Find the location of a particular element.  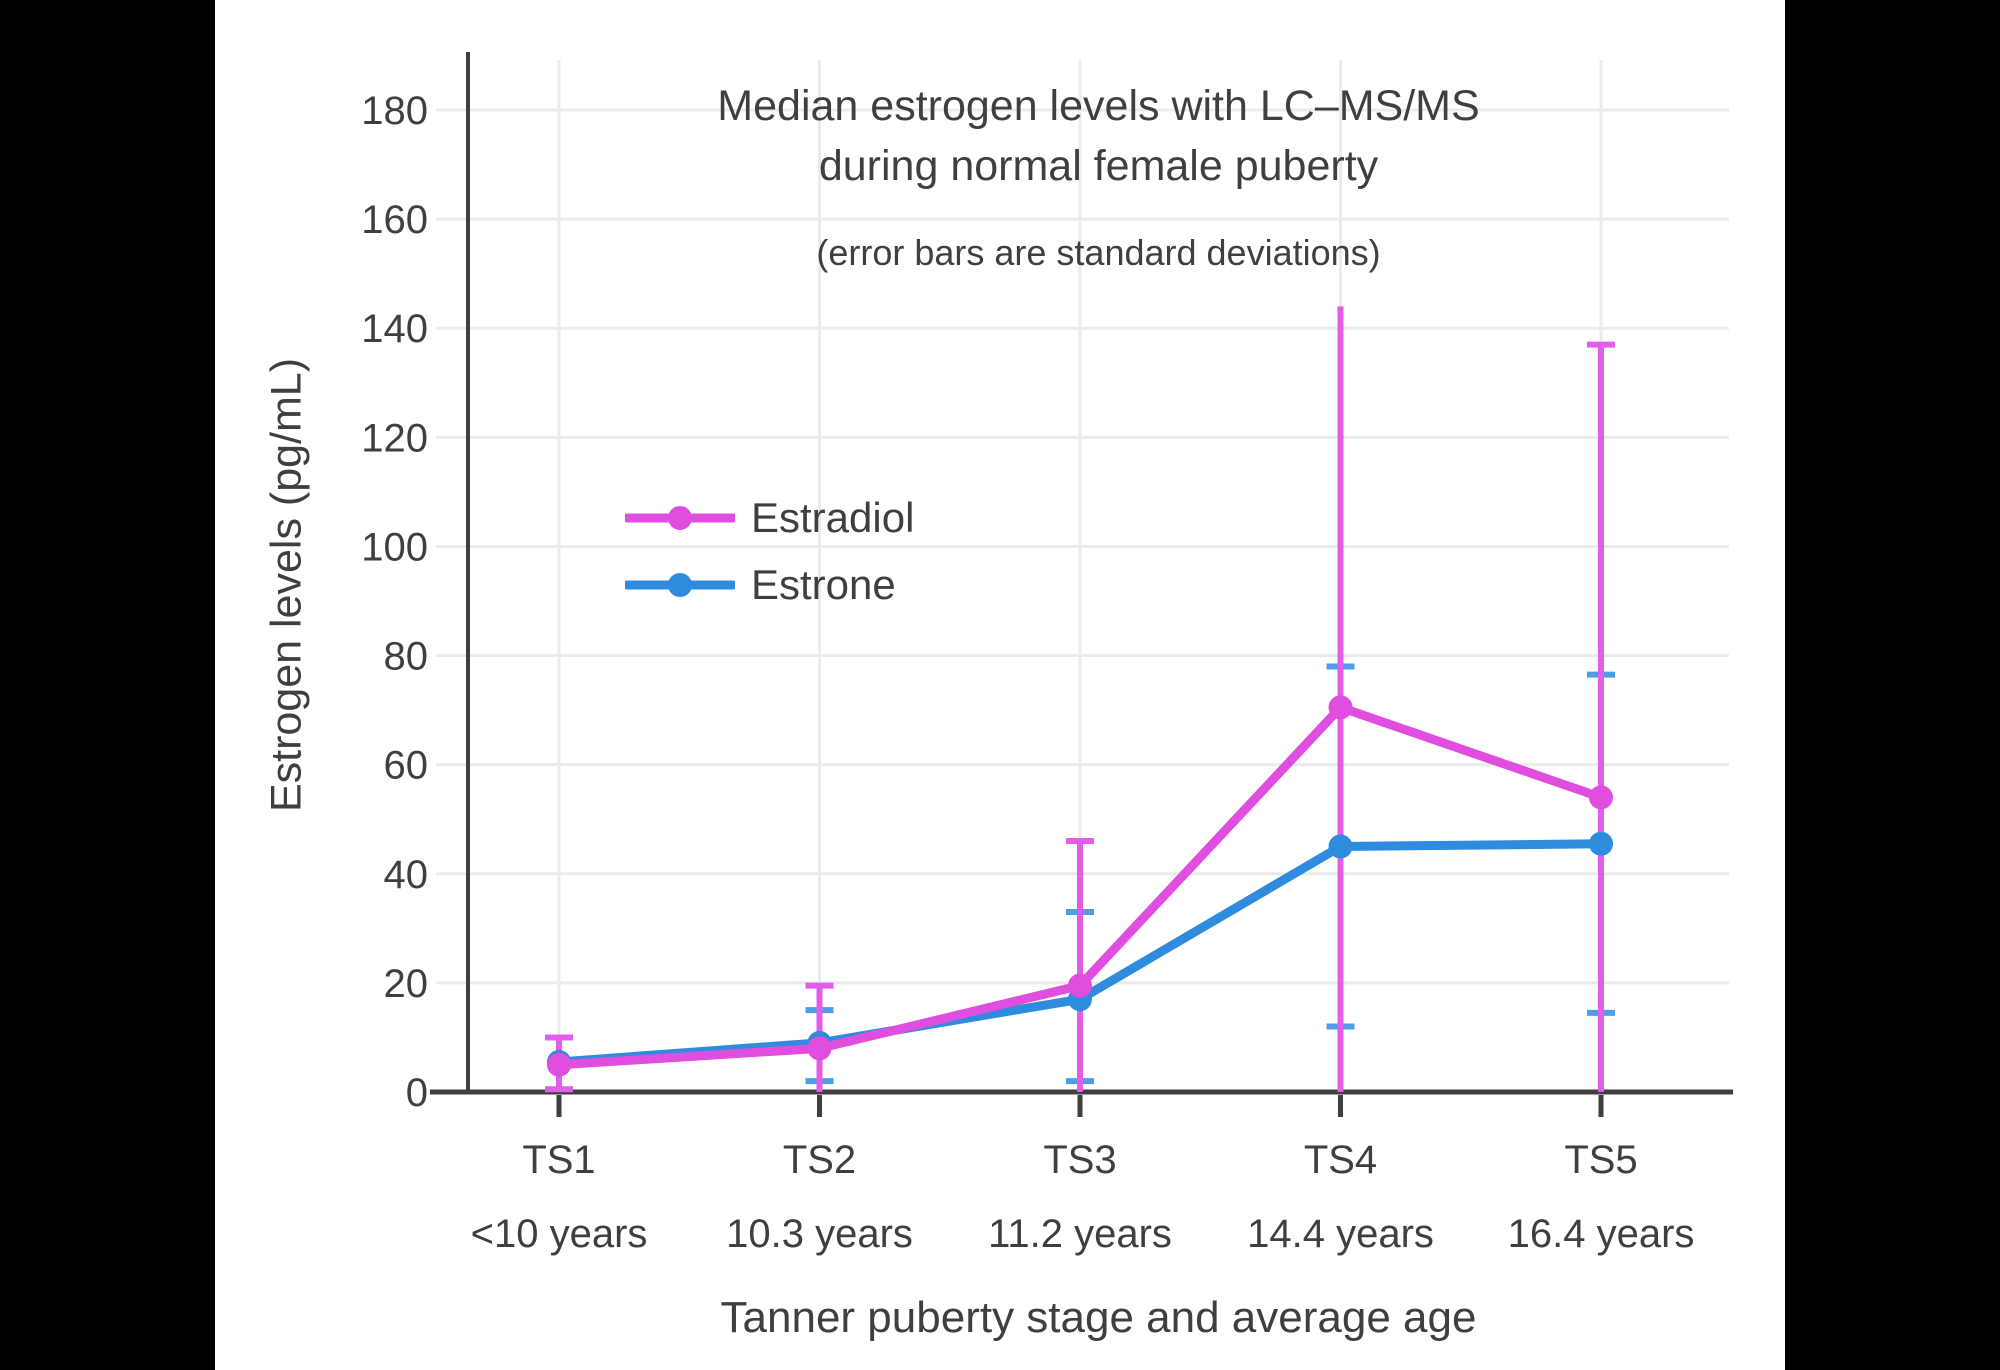

y-tick-label: 60 is located at coordinates (406, 766).